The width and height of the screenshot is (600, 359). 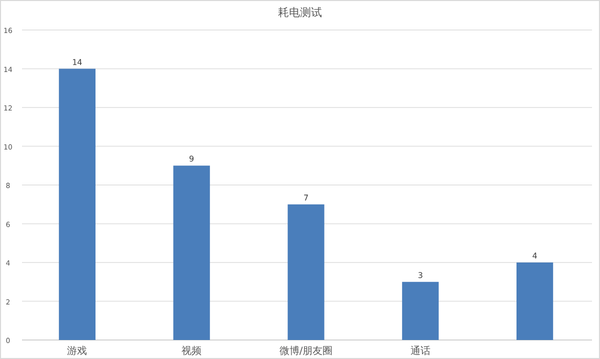 I want to click on data-label: 14, so click(x=77, y=62).